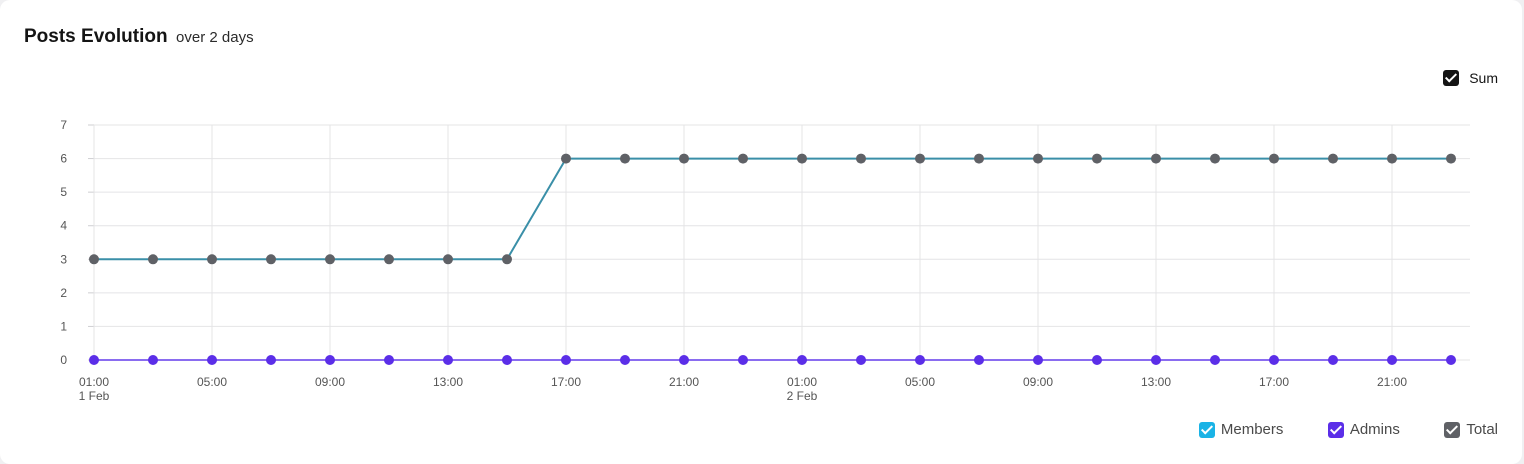 The image size is (1524, 464). Describe the element at coordinates (96, 36) in the screenshot. I see `chart-title: Posts Evolution` at that location.